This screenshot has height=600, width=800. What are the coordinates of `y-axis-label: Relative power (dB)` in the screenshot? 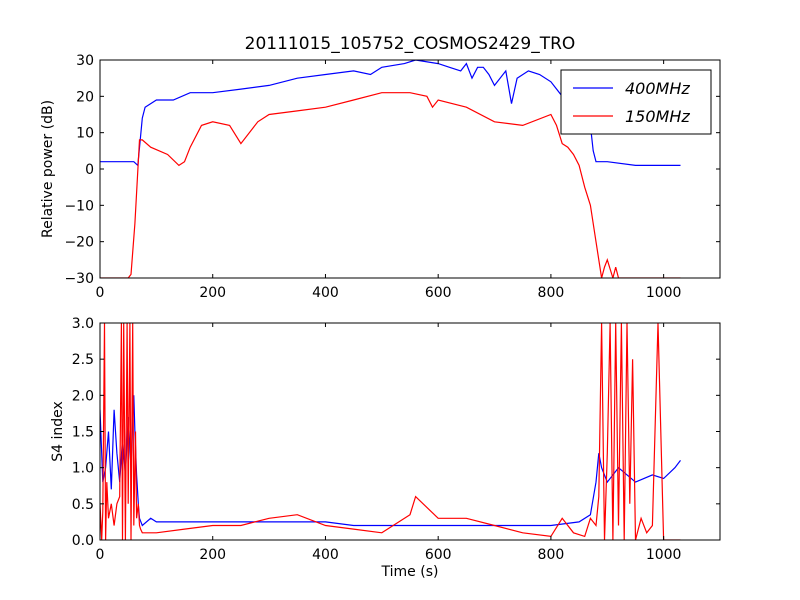 It's located at (48, 169).